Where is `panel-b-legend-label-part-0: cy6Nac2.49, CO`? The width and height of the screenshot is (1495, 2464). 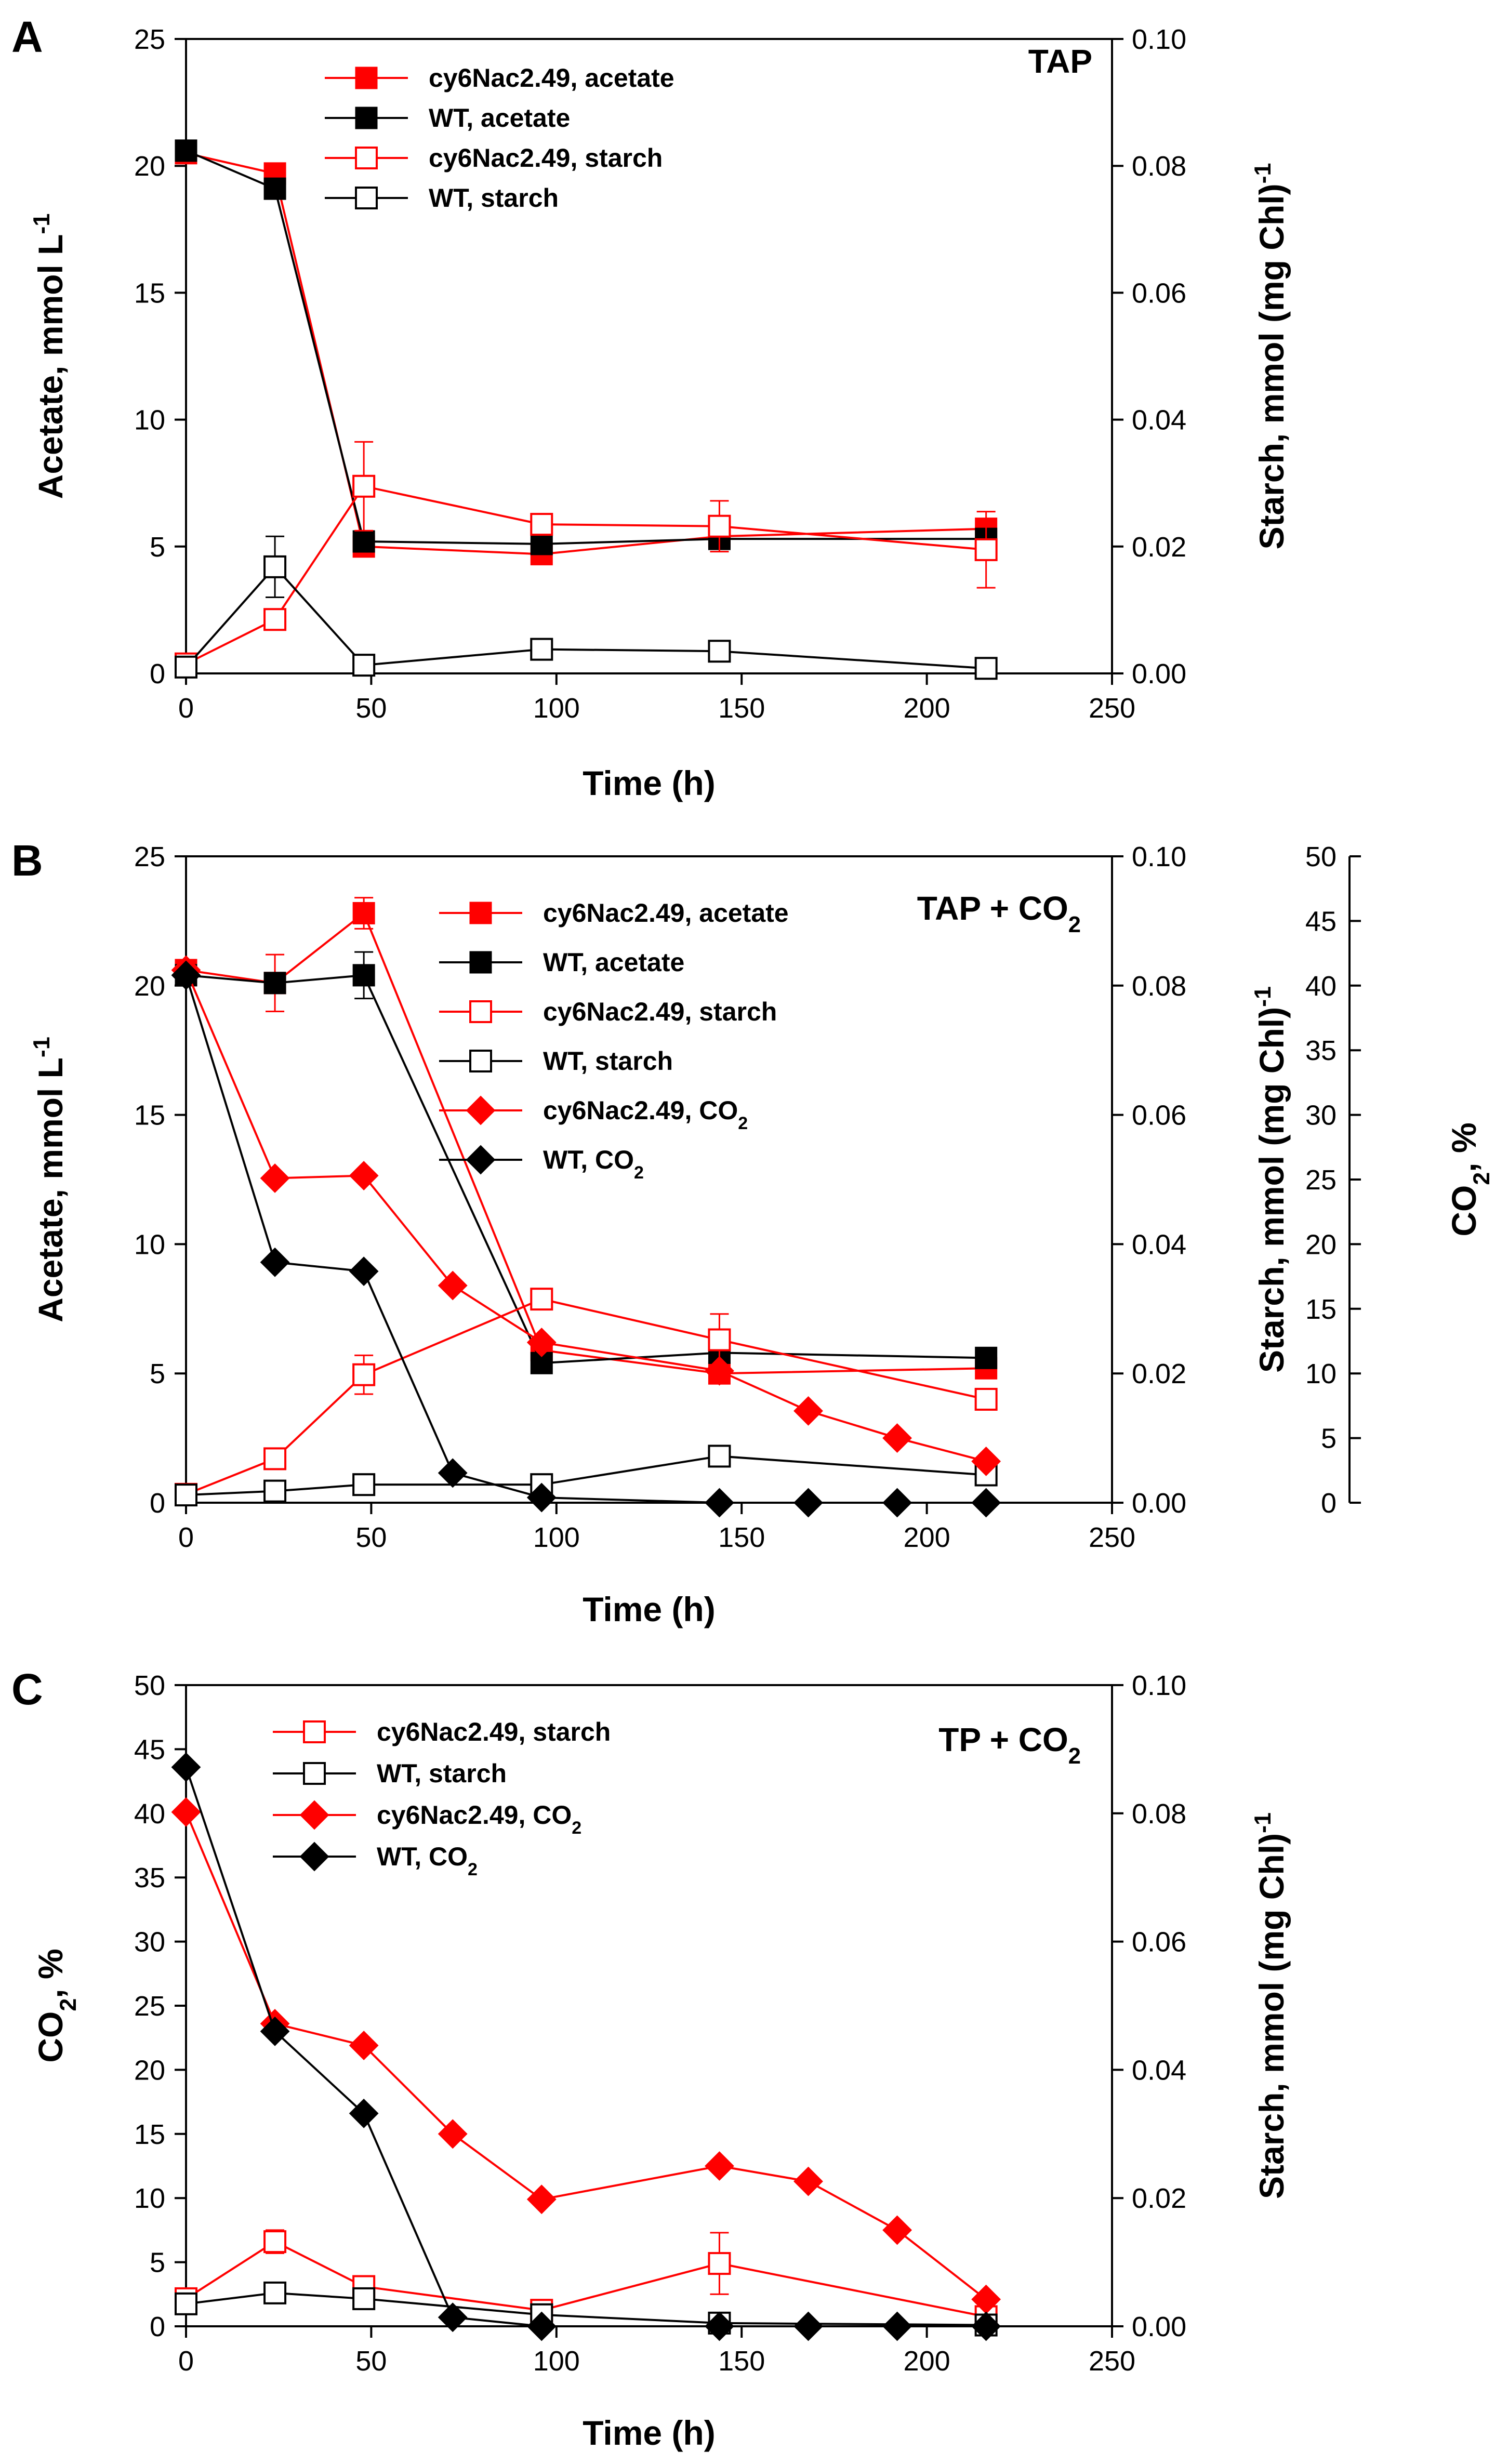
panel-b-legend-label-part-0: cy6Nac2.49, CO is located at coordinates (641, 1110).